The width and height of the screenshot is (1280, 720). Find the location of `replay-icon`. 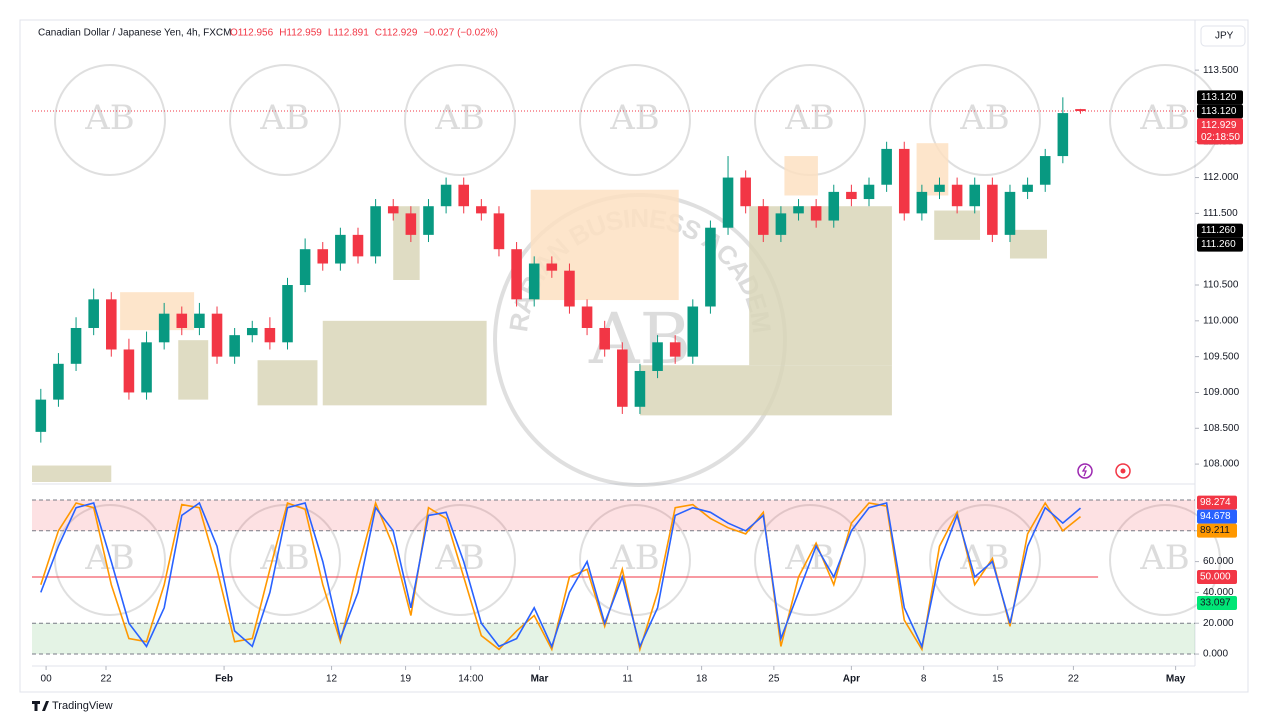

replay-icon is located at coordinates (1123, 471).